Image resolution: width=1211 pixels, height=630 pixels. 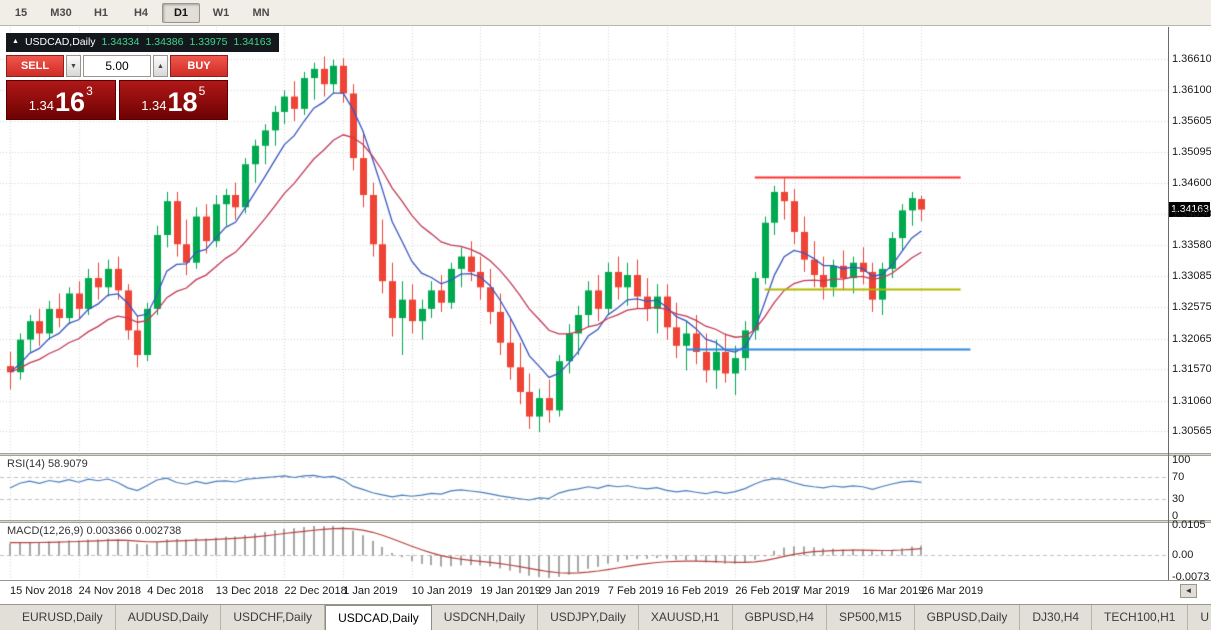 I want to click on rsi-axis-label: 0, so click(x=1175, y=516).